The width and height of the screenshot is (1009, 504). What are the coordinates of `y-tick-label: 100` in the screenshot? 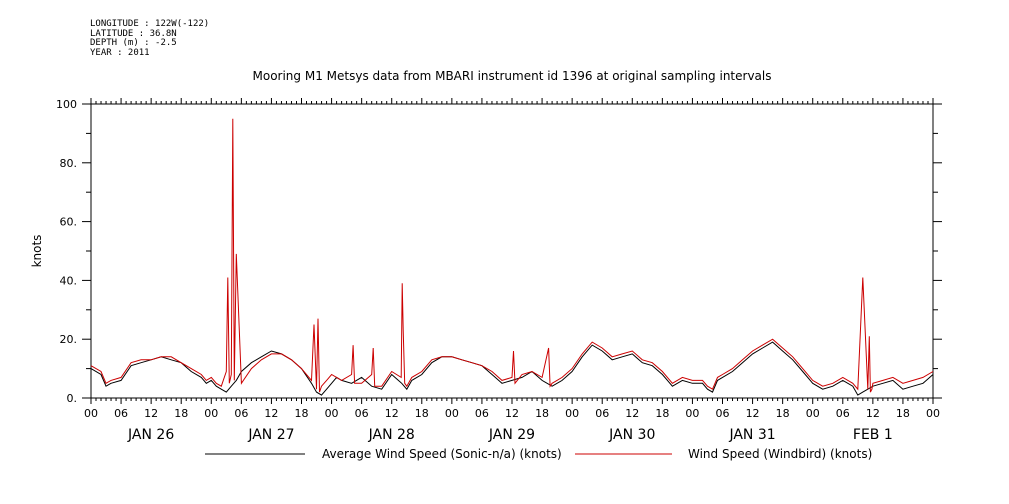 It's located at (66, 104).